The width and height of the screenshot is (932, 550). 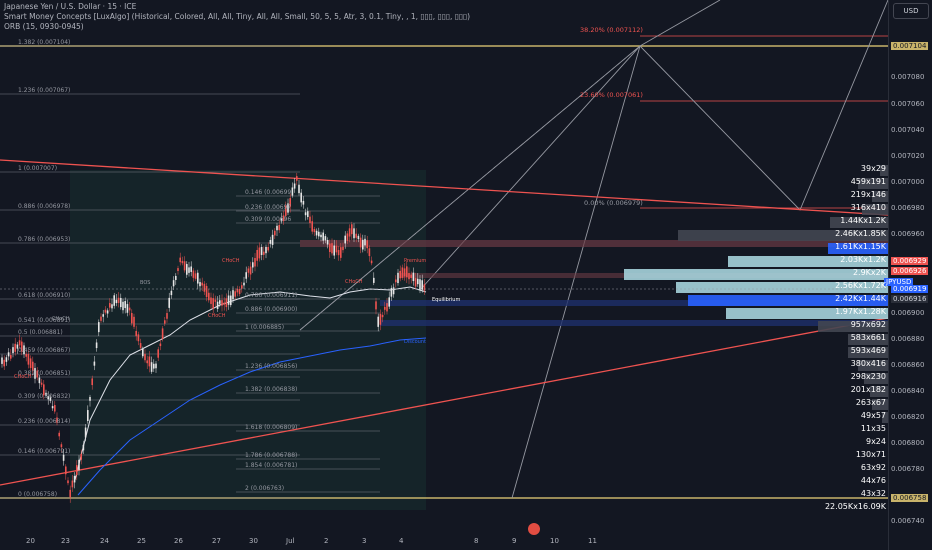 What do you see at coordinates (910, 46) in the screenshot?
I see `price-tag-top: 0.007104` at bounding box center [910, 46].